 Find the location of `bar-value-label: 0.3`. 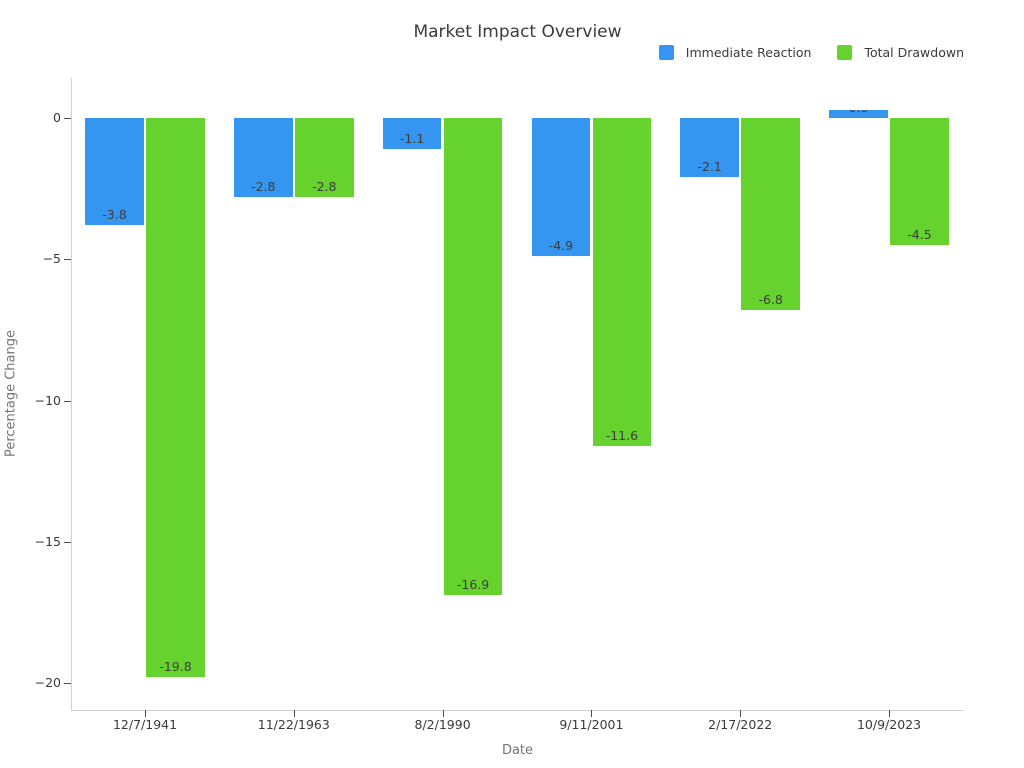

bar-value-label: 0.3 is located at coordinates (858, 112).